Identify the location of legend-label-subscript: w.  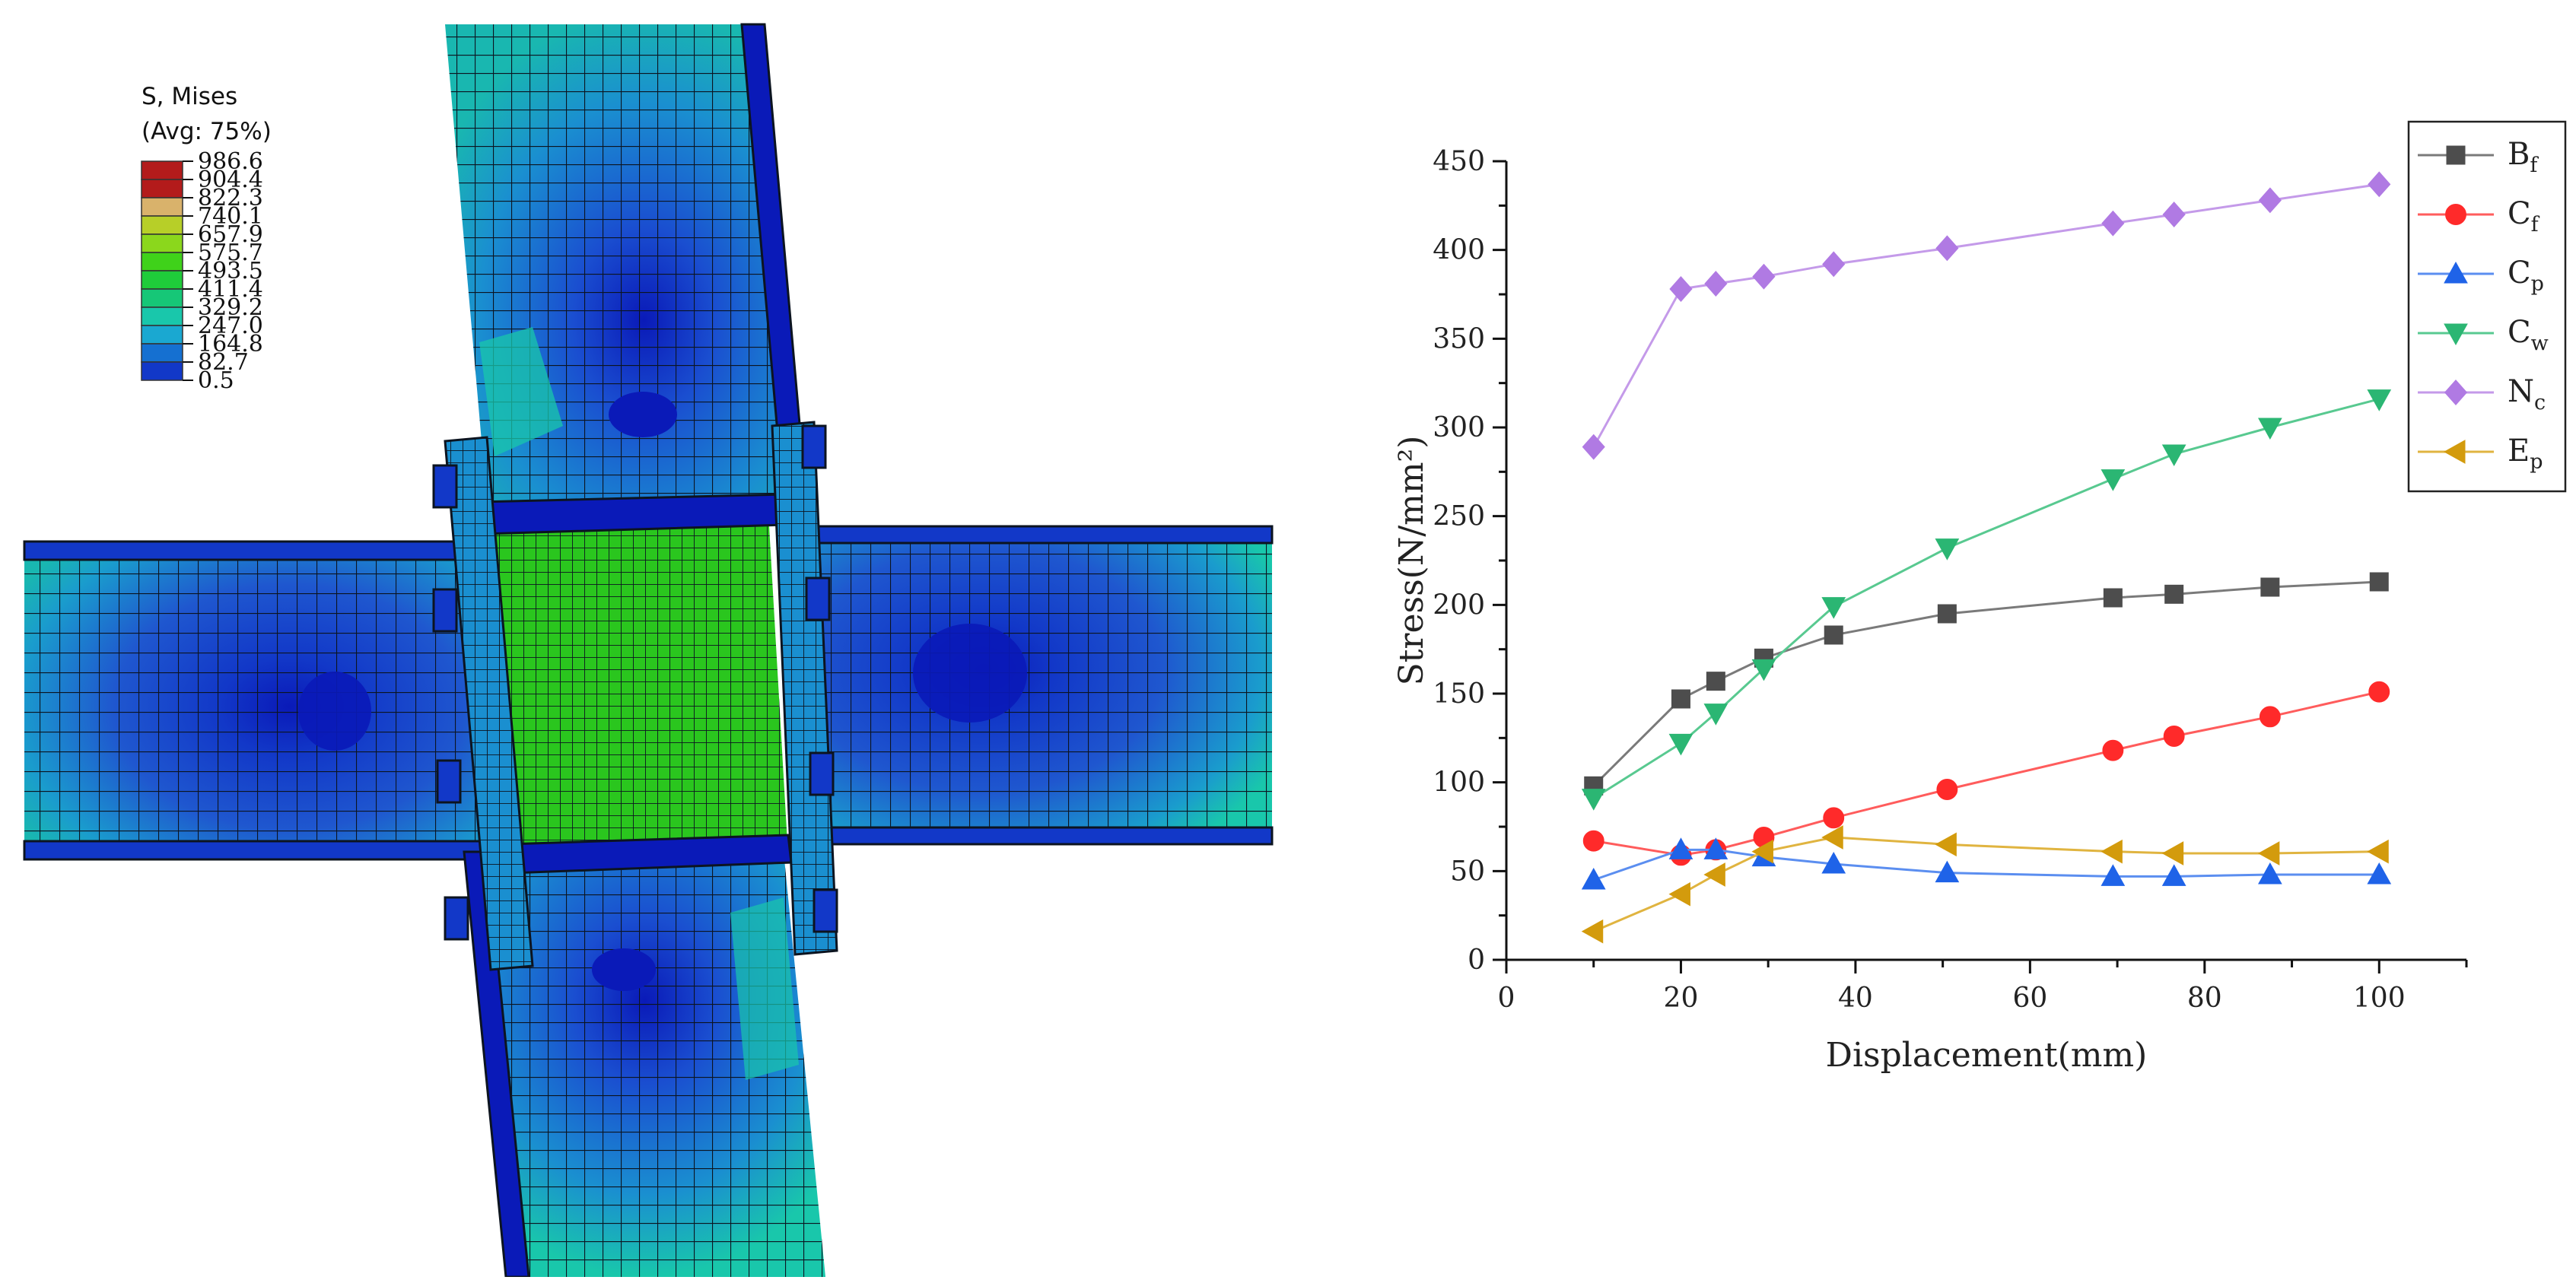
(2540, 343).